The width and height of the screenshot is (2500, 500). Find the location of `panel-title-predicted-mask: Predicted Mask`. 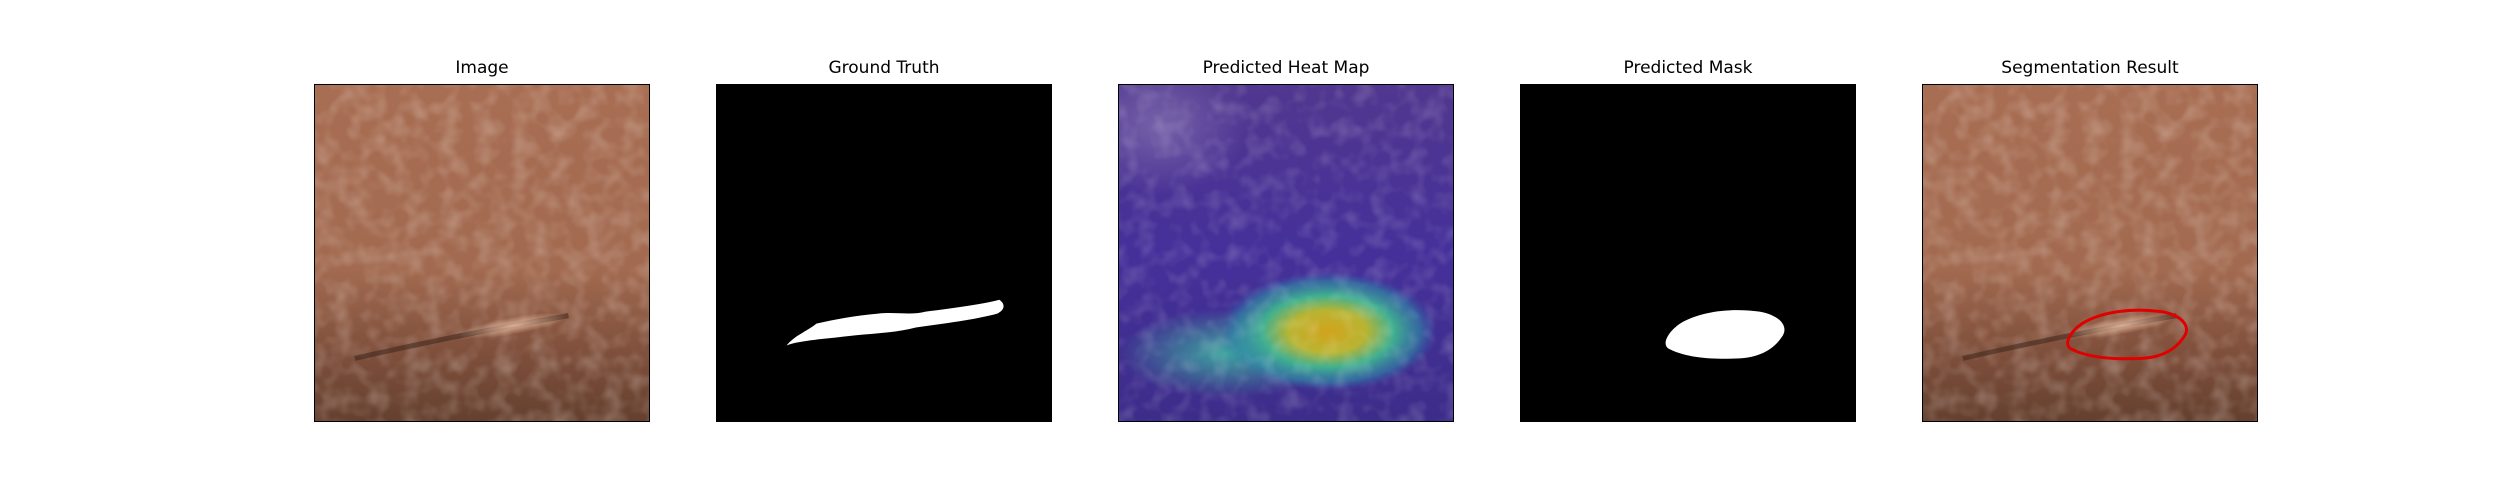

panel-title-predicted-mask: Predicted Mask is located at coordinates (1688, 68).